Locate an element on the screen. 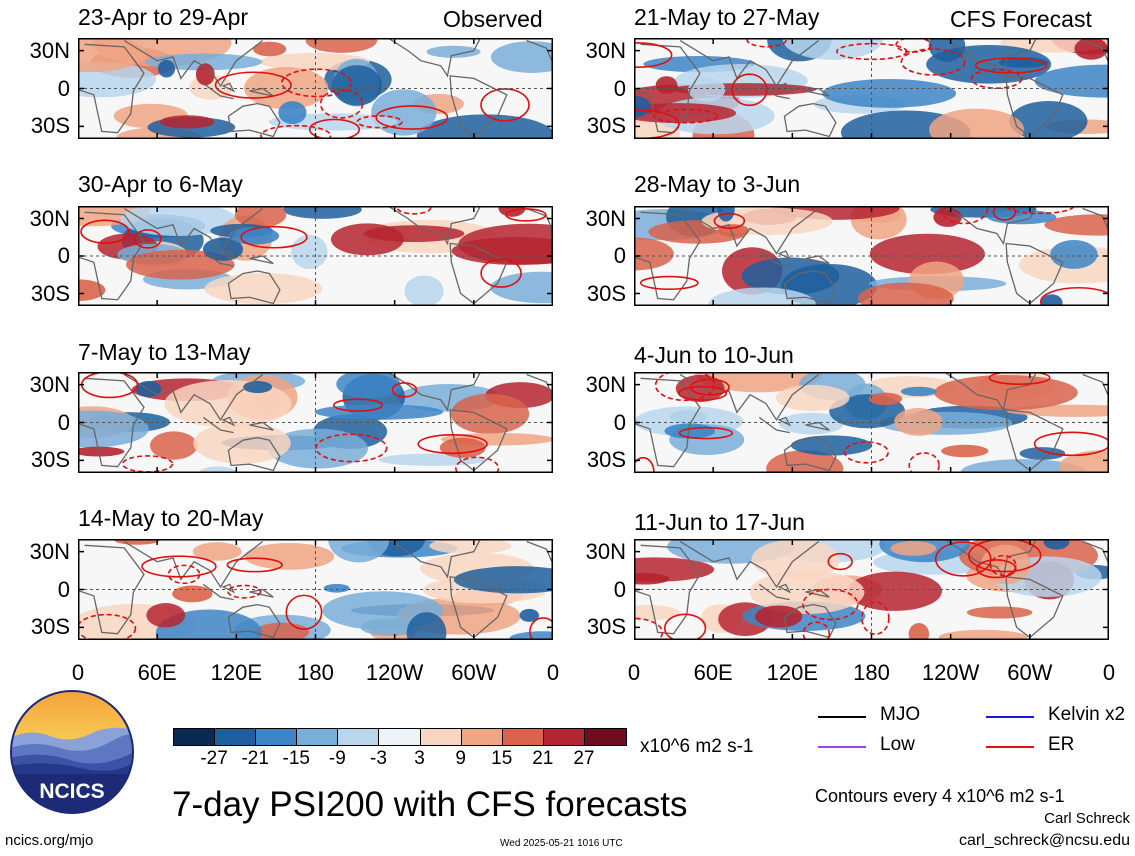 This screenshot has width=1135, height=856. panel-title-obs-4: 14-May to 20-May is located at coordinates (171, 518).